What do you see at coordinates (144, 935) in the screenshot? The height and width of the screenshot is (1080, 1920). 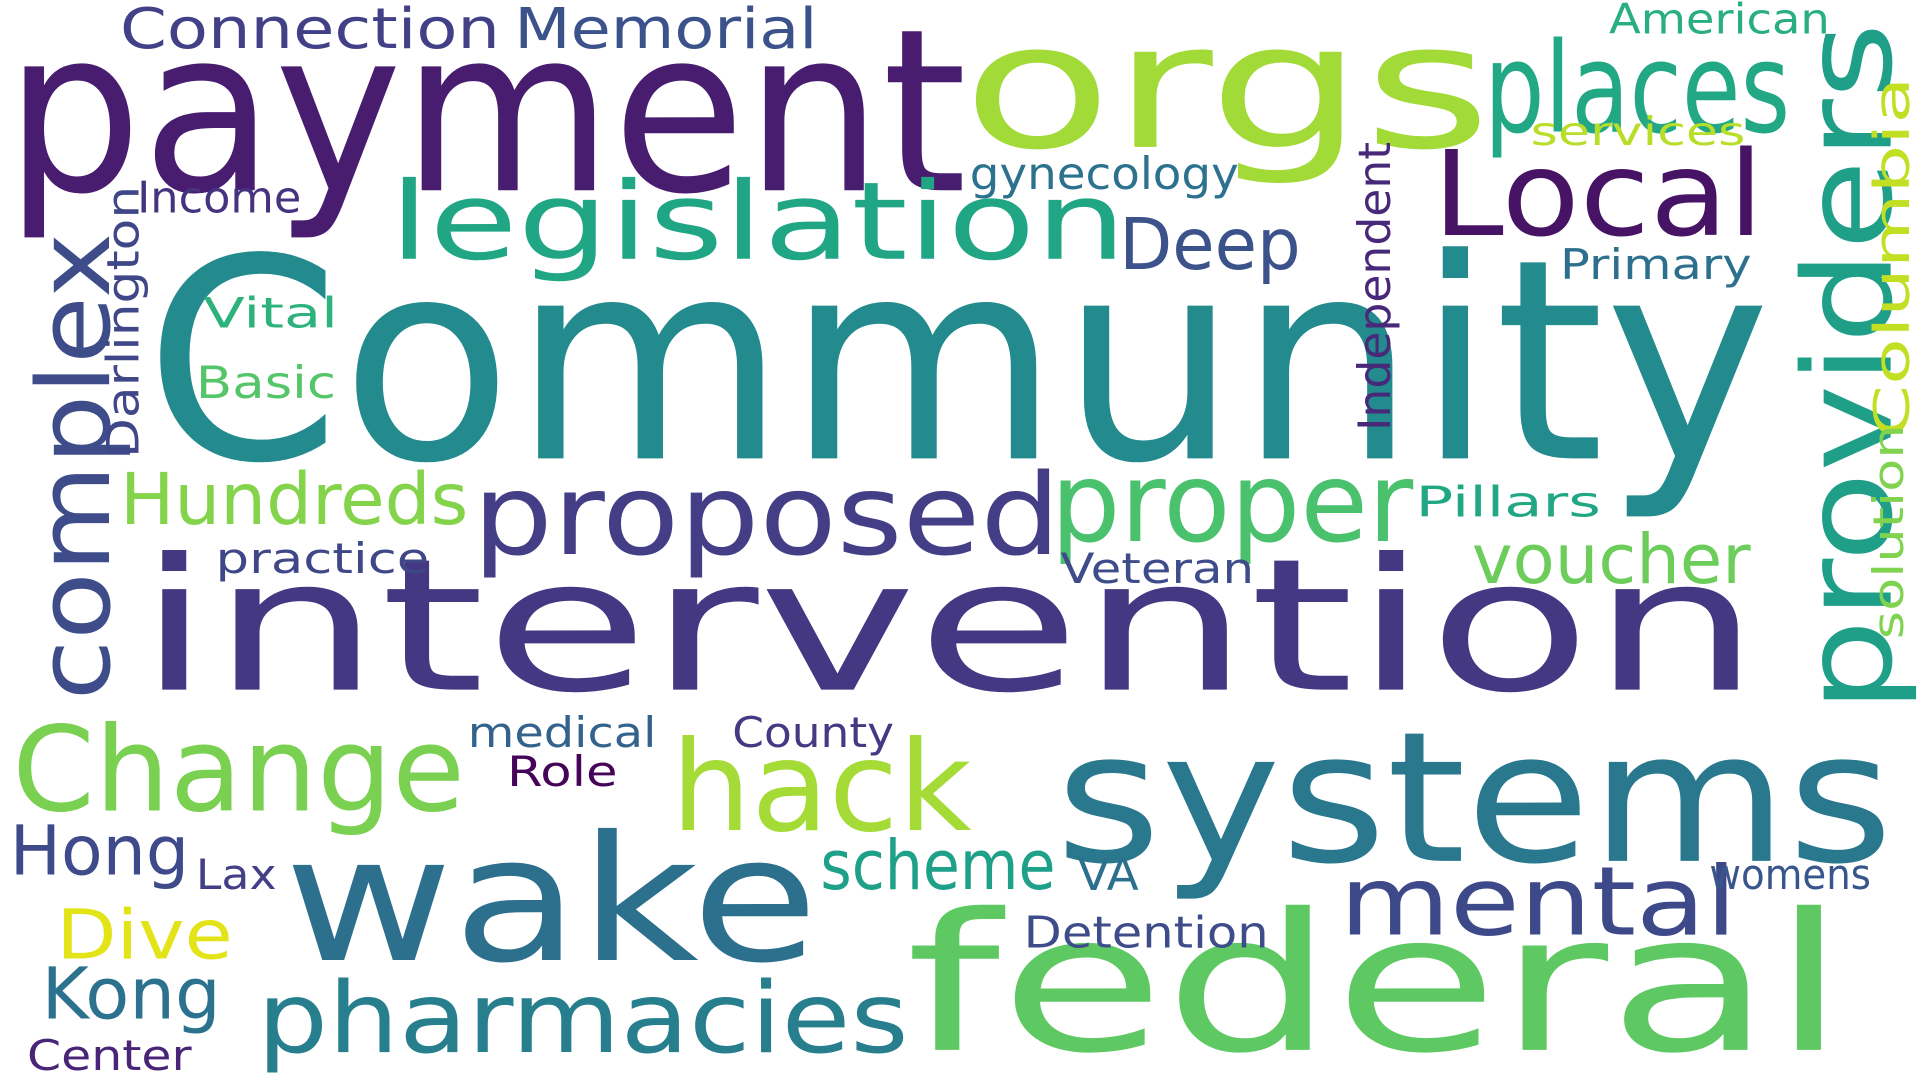 I see `word-dive: Dive` at bounding box center [144, 935].